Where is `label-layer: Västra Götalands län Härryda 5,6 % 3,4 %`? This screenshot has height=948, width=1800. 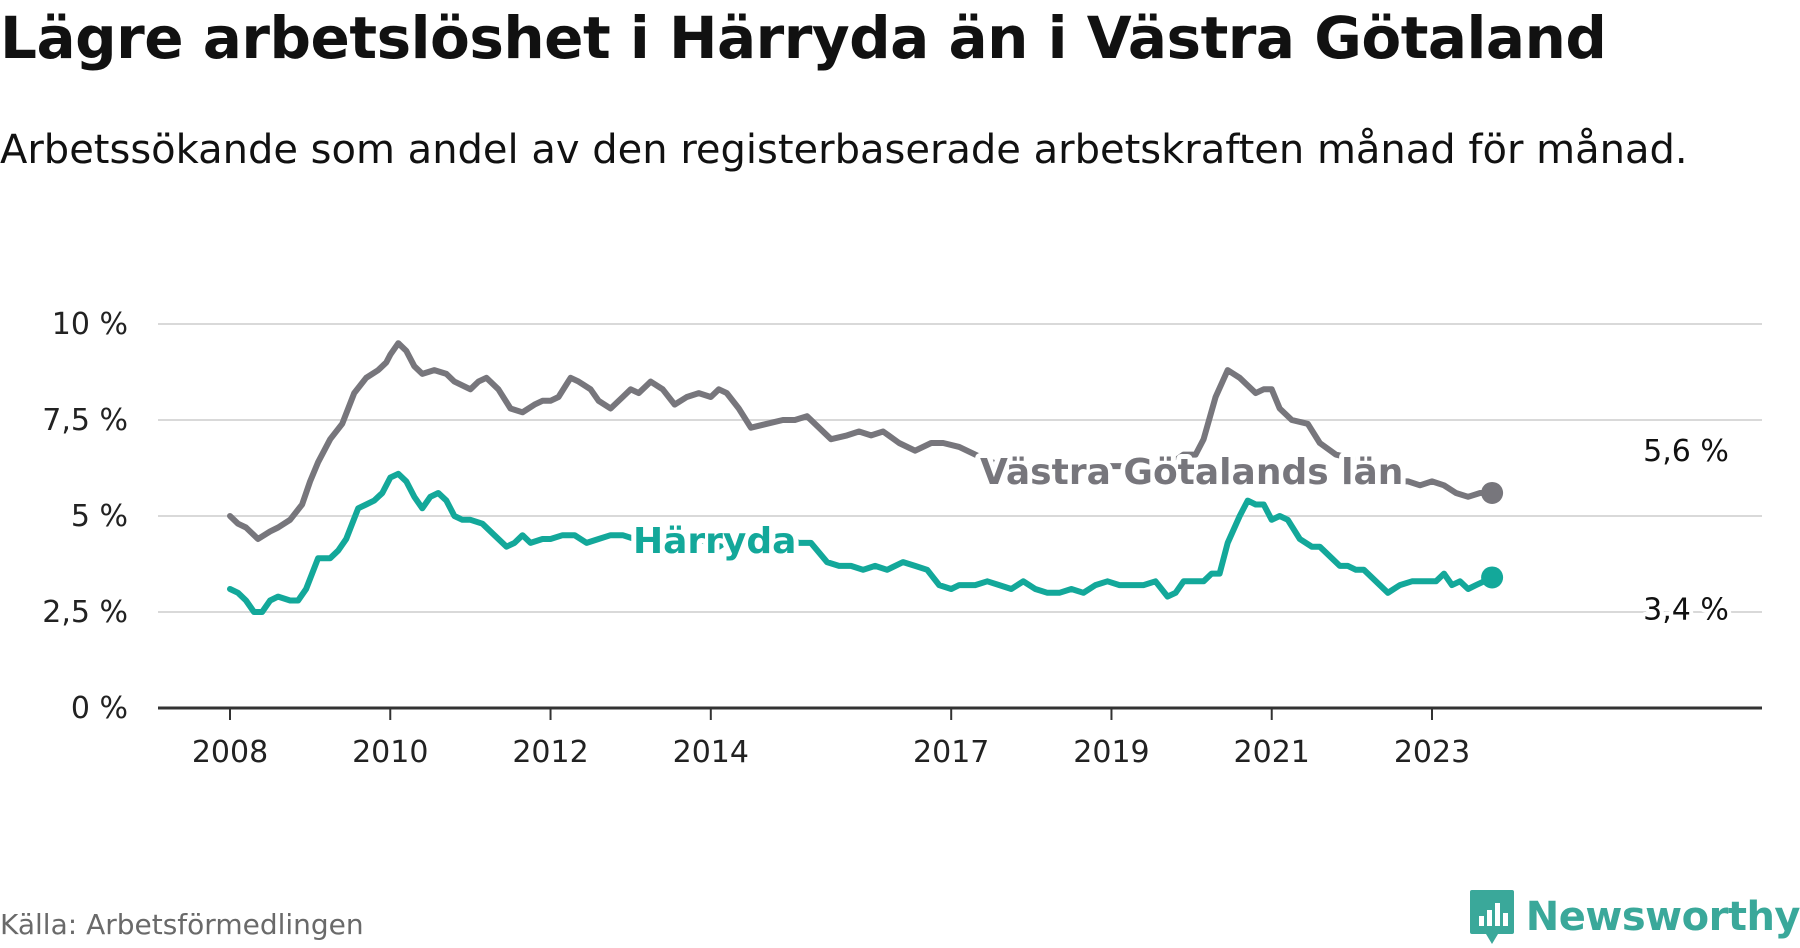
label-layer: Västra Götalands län Härryda 5,6 % 3,4 % is located at coordinates (1180, 530).